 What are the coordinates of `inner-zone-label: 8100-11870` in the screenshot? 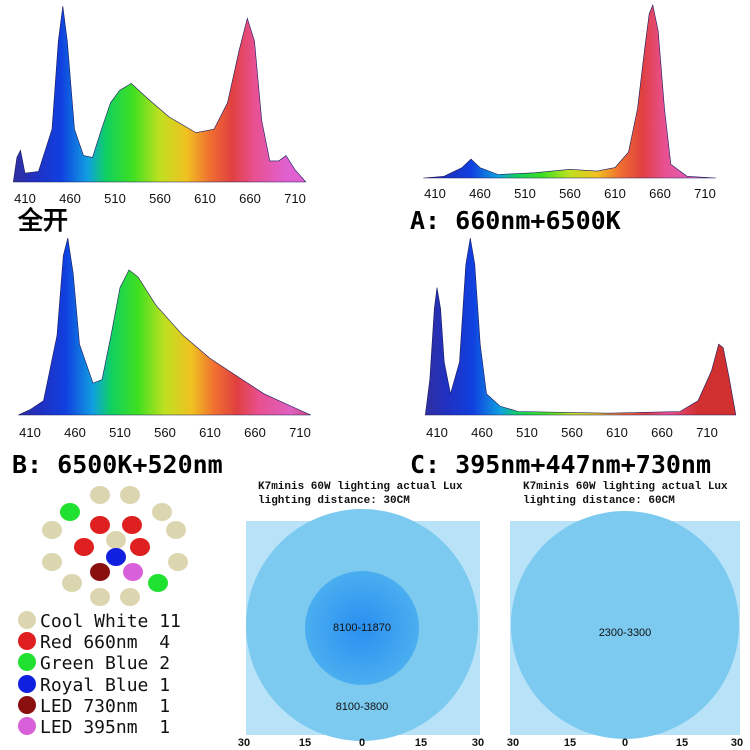 It's located at (362, 628).